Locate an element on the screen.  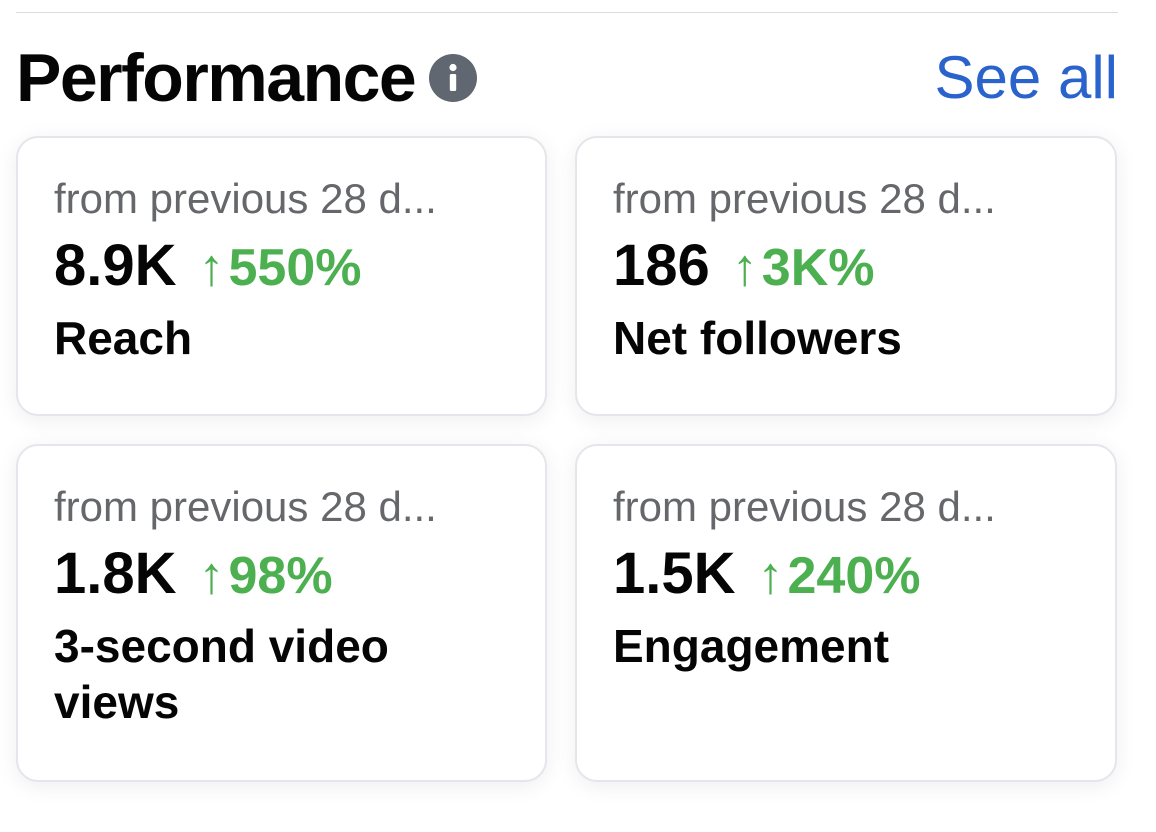
card-delta-value: 240% is located at coordinates (854, 576).